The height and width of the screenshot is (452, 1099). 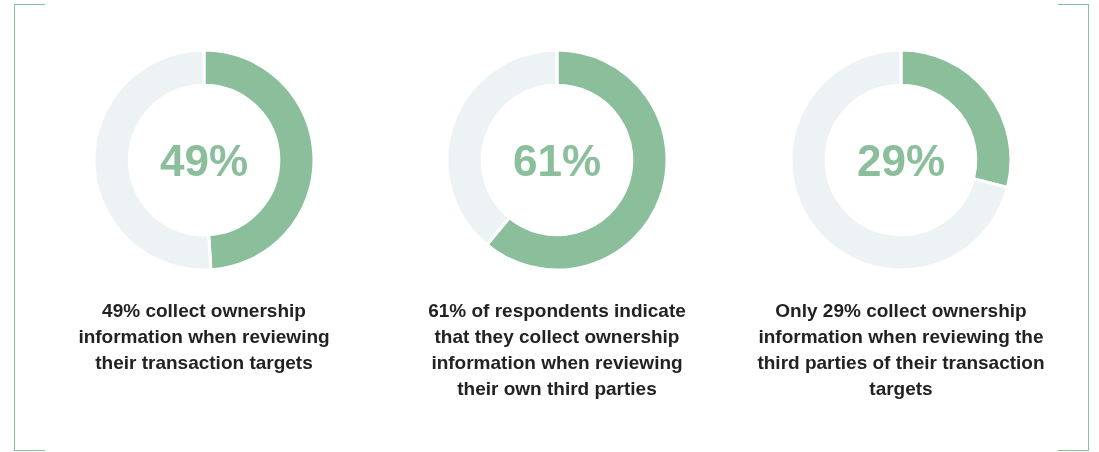 I want to click on donut-slice, so click(x=899, y=160).